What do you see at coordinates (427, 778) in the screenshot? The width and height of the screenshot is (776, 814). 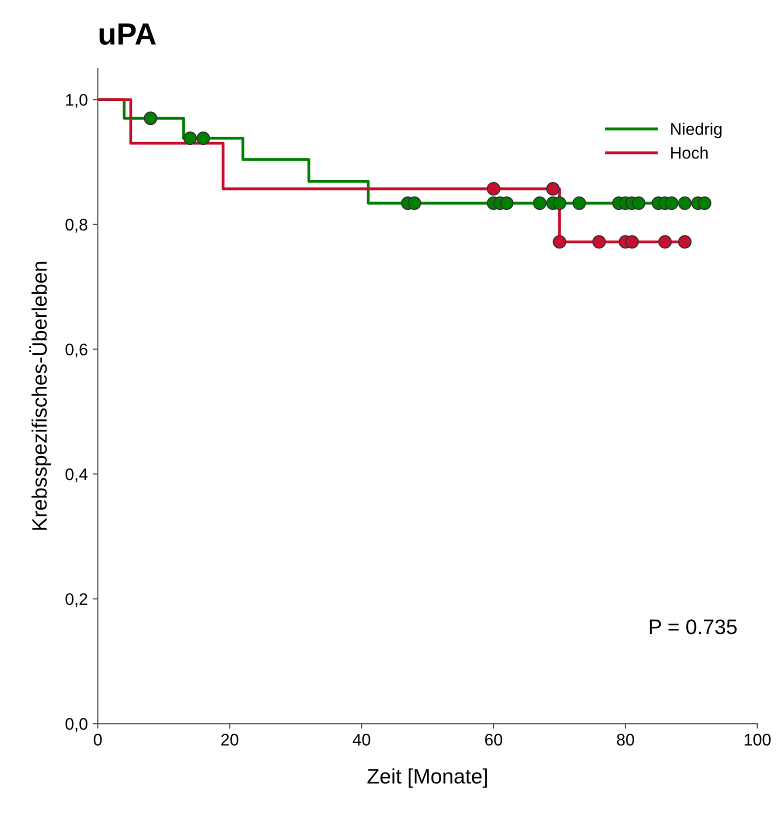 I see `x-axis-title: Zeit [Monate]` at bounding box center [427, 778].